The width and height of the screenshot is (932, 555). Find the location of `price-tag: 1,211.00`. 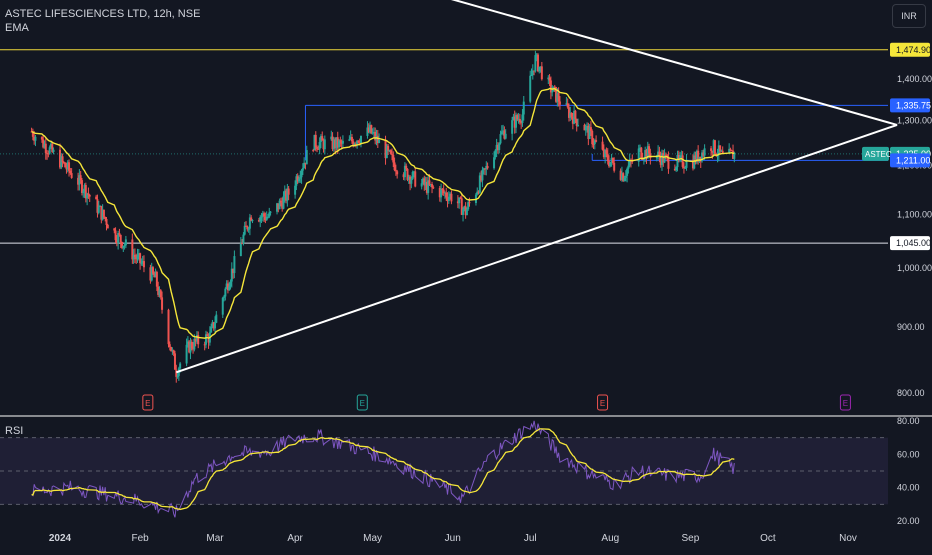

price-tag: 1,211.00 is located at coordinates (910, 160).